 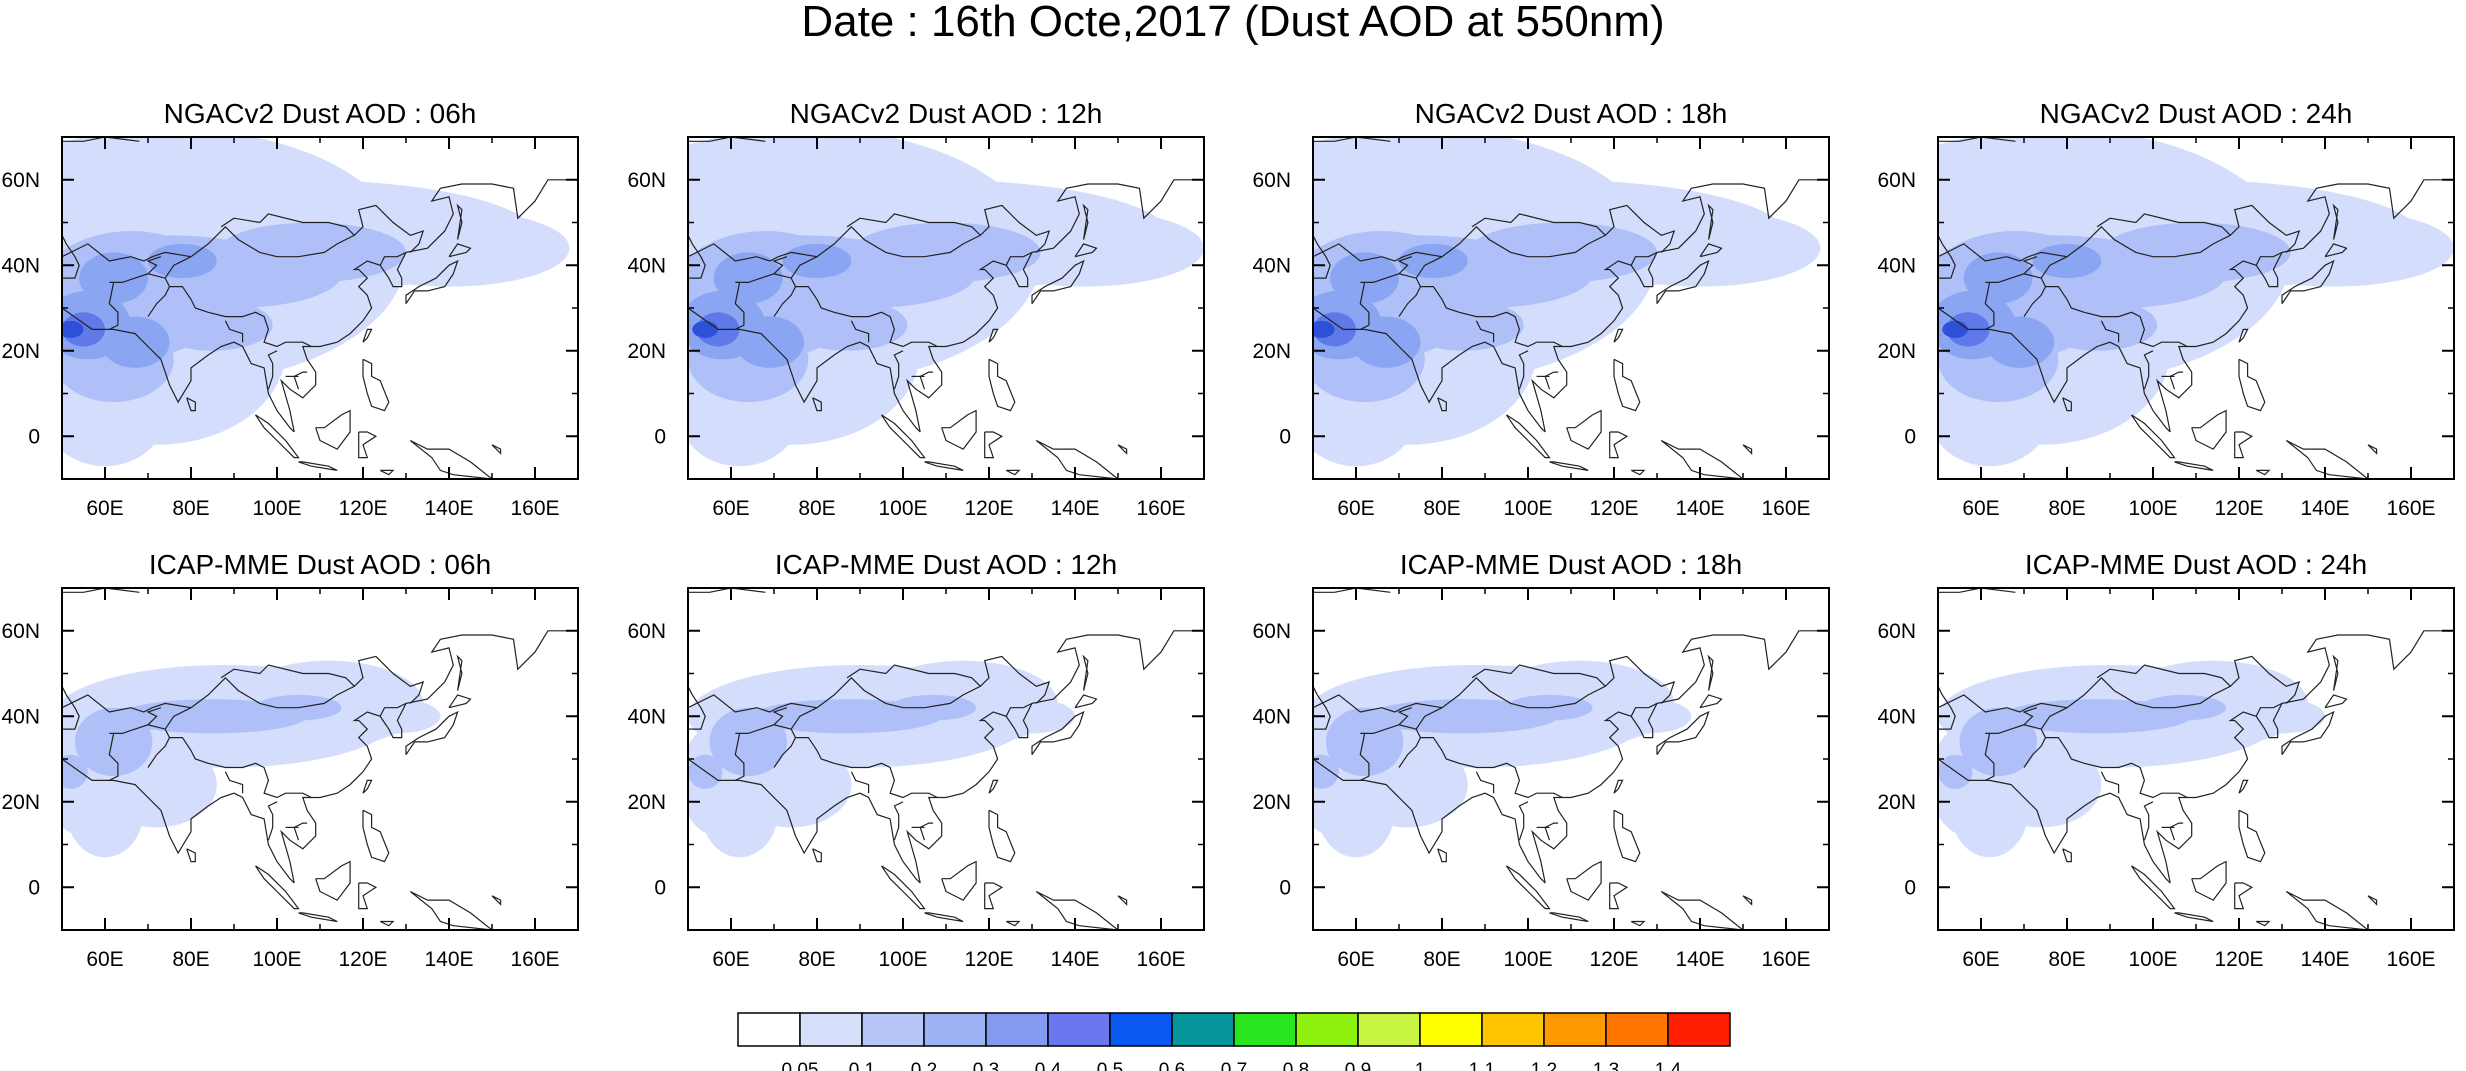 What do you see at coordinates (1606, 1065) in the screenshot?
I see `colorbar-label: 1.3` at bounding box center [1606, 1065].